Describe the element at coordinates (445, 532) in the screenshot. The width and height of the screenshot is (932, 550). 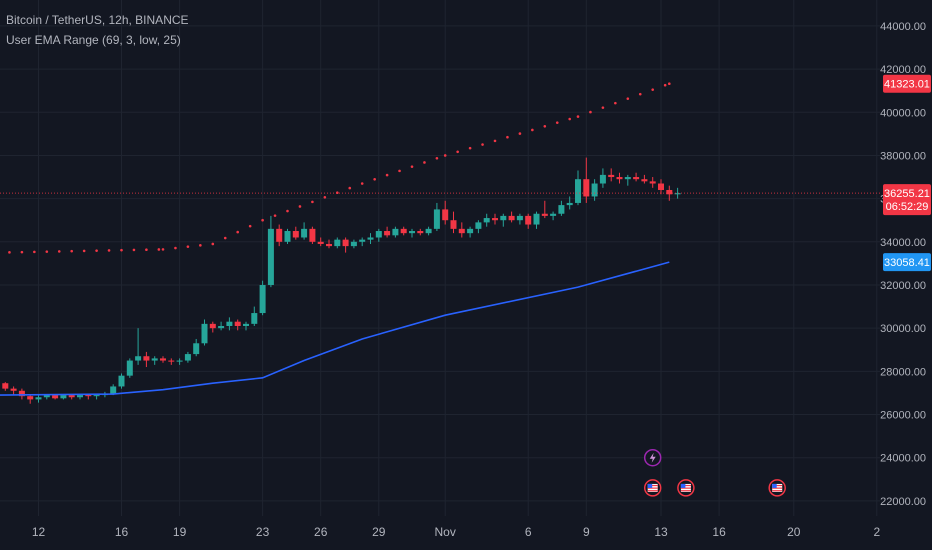
I see `x-tick-label: Nov` at that location.